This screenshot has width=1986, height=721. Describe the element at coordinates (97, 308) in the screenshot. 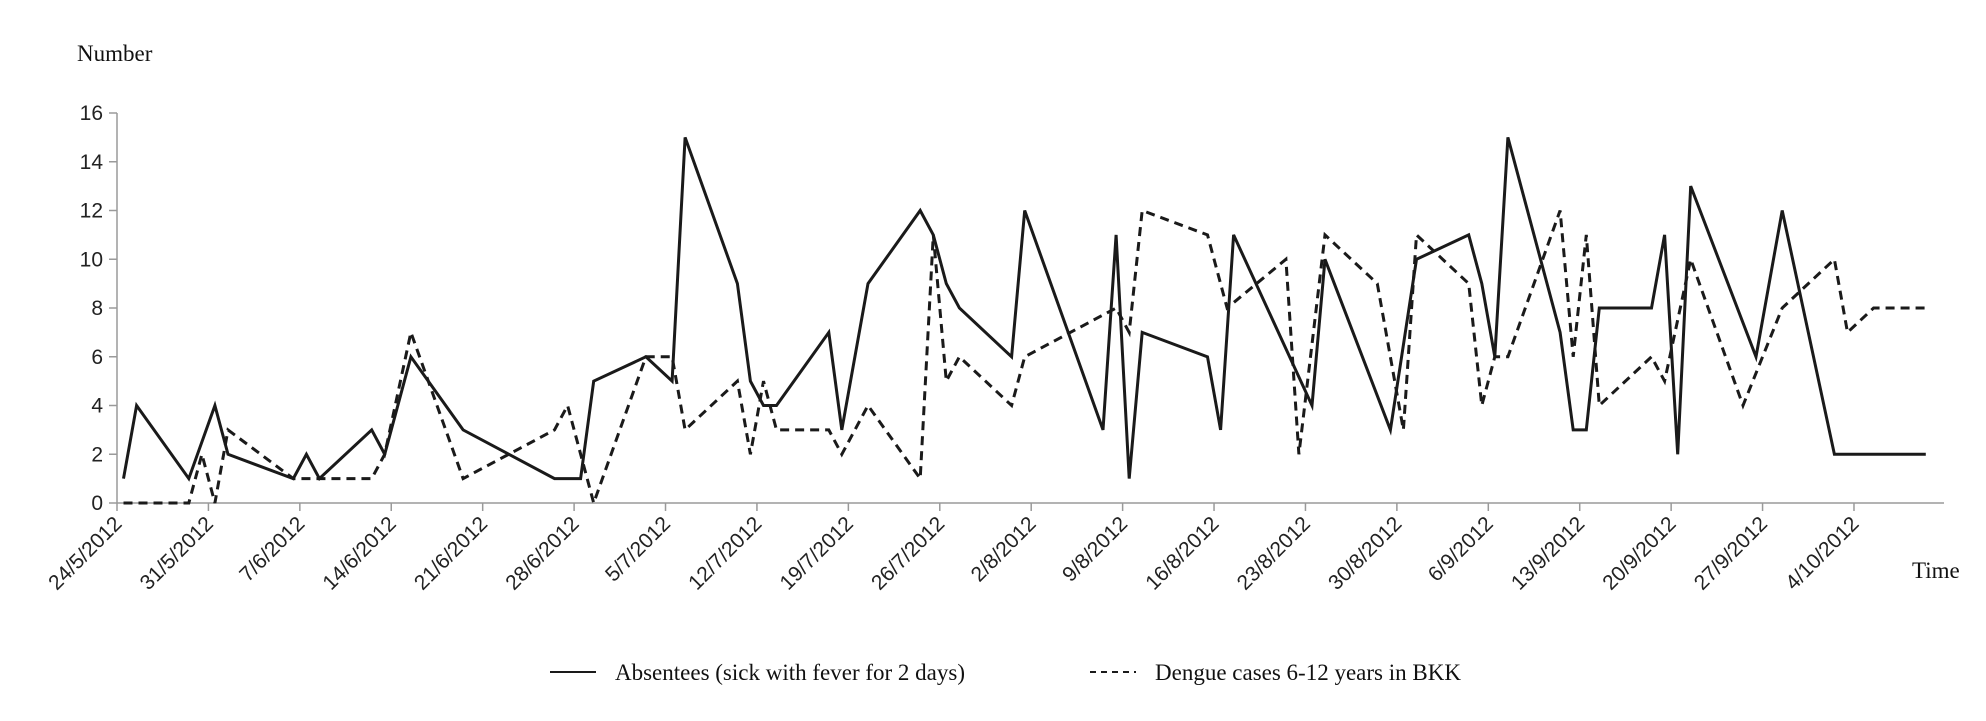

I see `y-tick-label: 8` at that location.